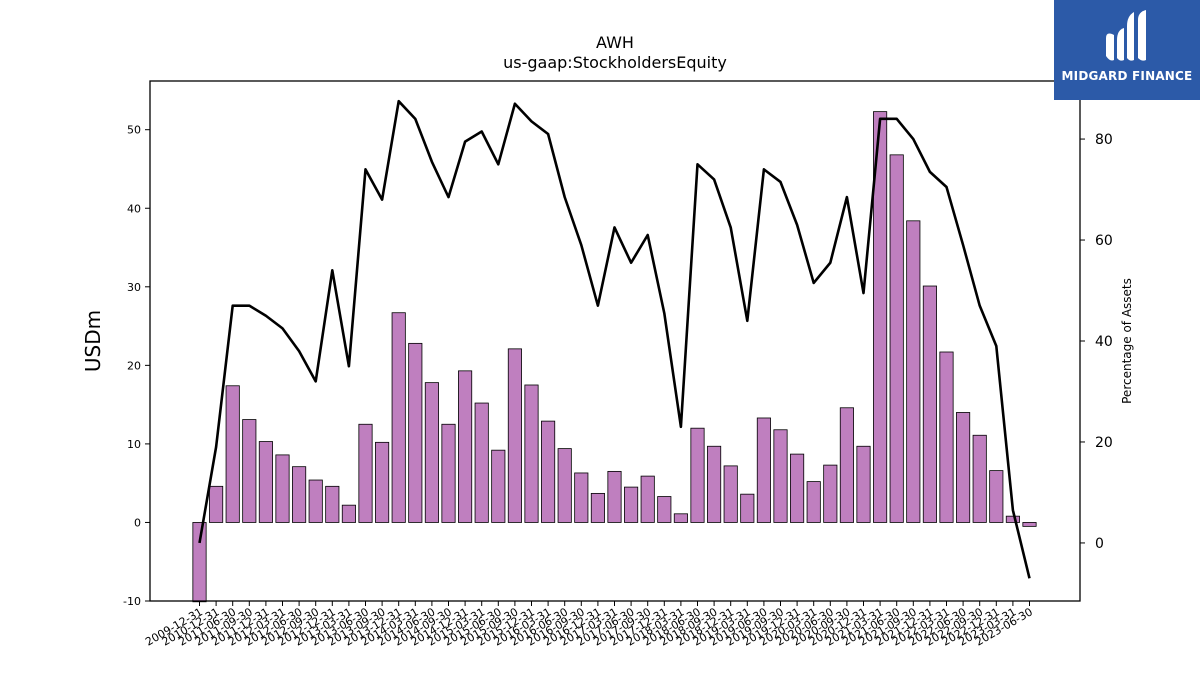 The image size is (1200, 675). Describe the element at coordinates (1104, 241) in the screenshot. I see `y2-tick-label: 60` at that location.